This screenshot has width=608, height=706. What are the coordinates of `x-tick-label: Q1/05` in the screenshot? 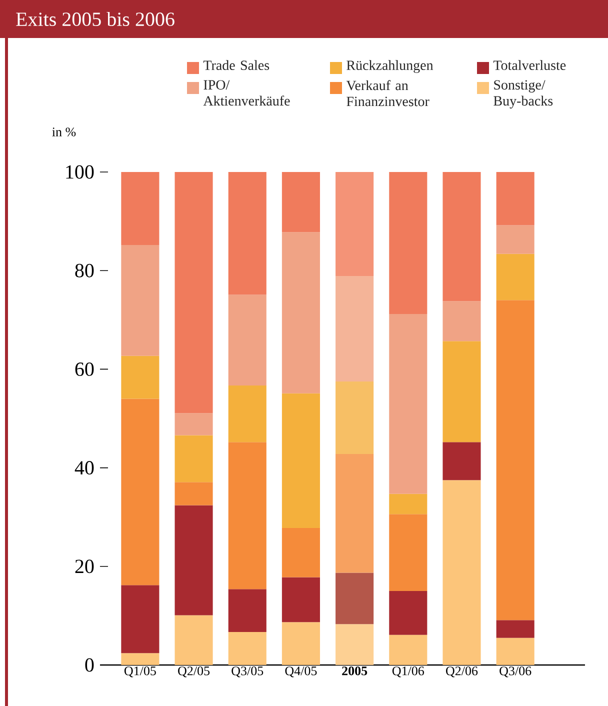 It's located at (140, 672).